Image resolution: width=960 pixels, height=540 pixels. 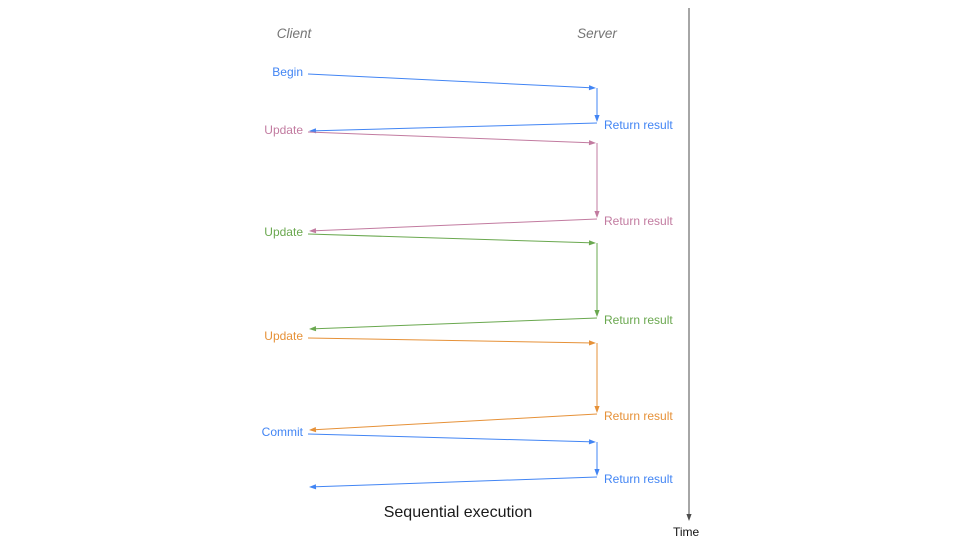 What do you see at coordinates (453, 385) in the screenshot?
I see `event-3-arrows` at bounding box center [453, 385].